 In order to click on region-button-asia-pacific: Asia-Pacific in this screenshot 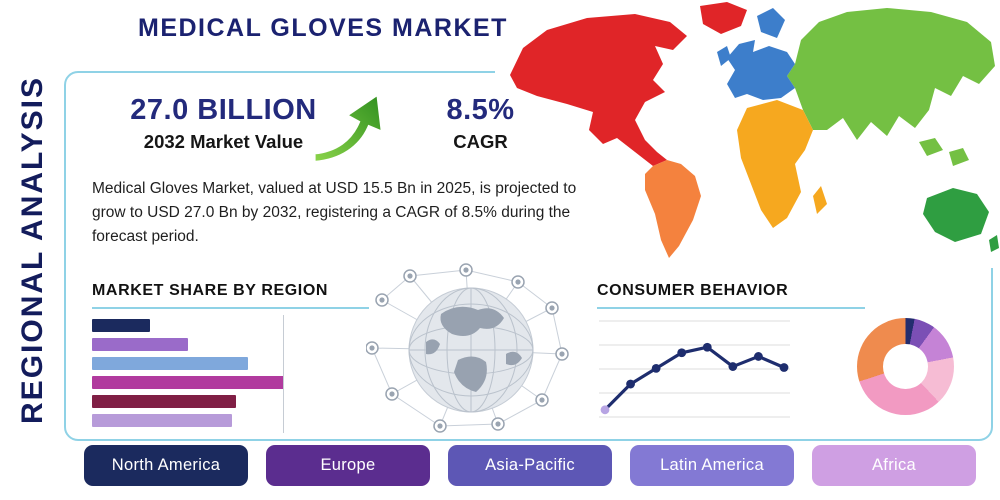, I will do `click(530, 465)`.